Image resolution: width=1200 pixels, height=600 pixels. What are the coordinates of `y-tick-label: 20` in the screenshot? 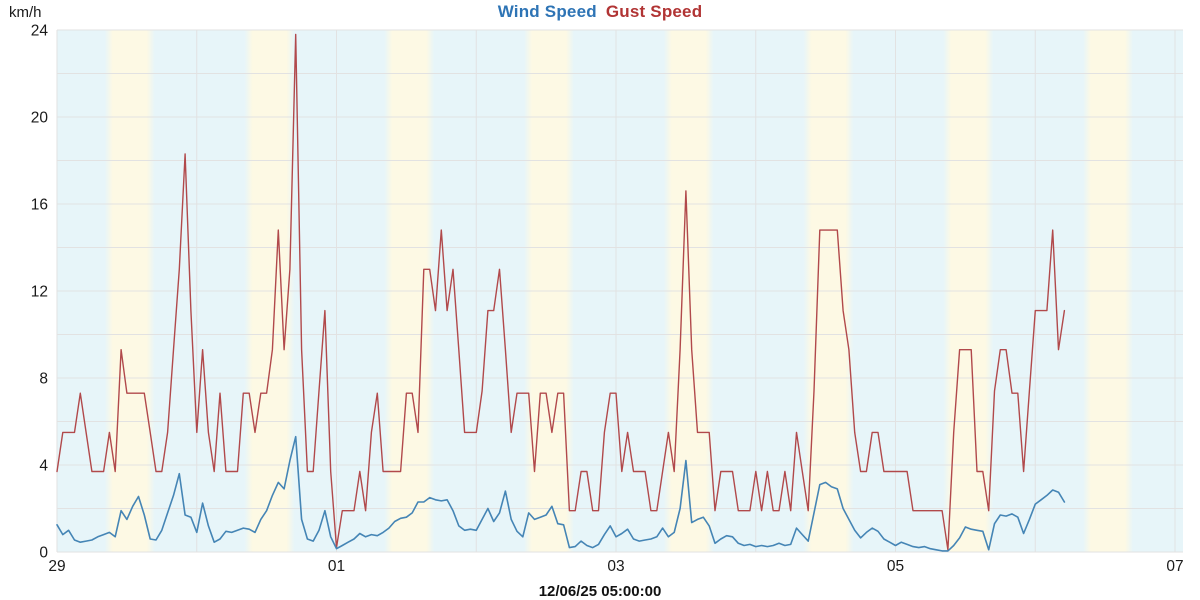 It's located at (40, 118).